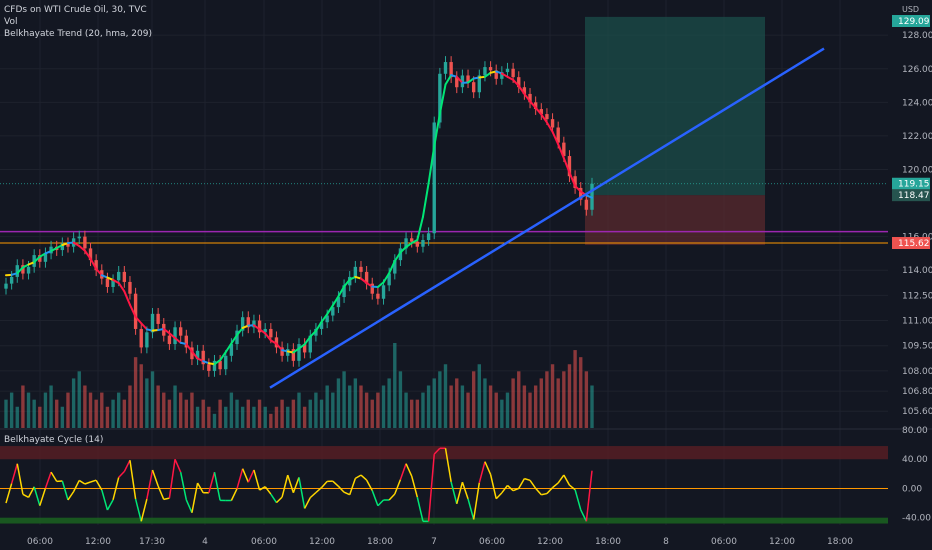  What do you see at coordinates (98, 542) in the screenshot?
I see `time-tick: 12:00` at bounding box center [98, 542].